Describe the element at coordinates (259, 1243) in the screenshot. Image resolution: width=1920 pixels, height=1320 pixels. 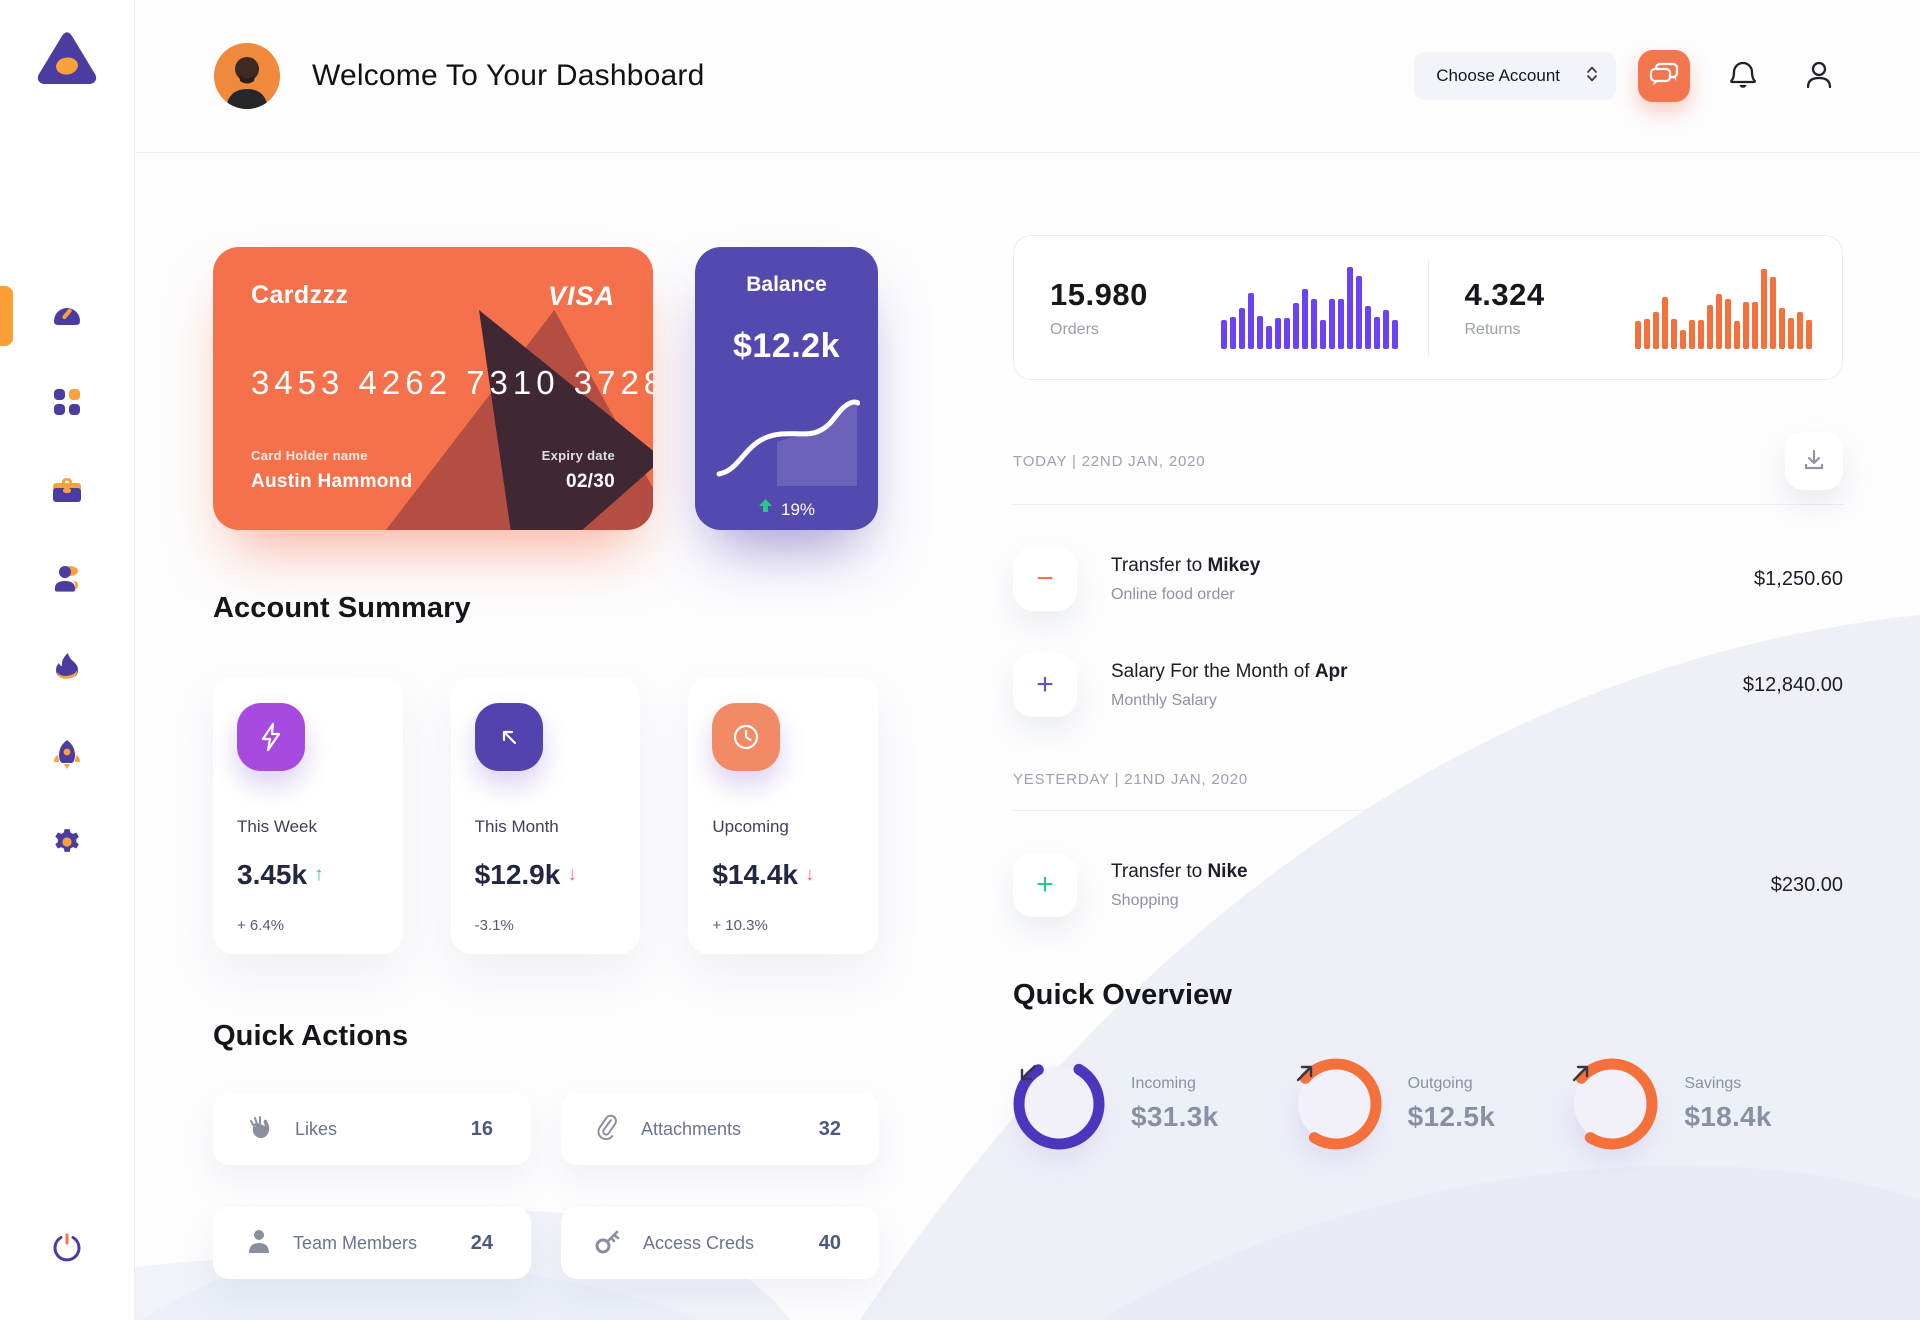
I see `person-icon` at that location.